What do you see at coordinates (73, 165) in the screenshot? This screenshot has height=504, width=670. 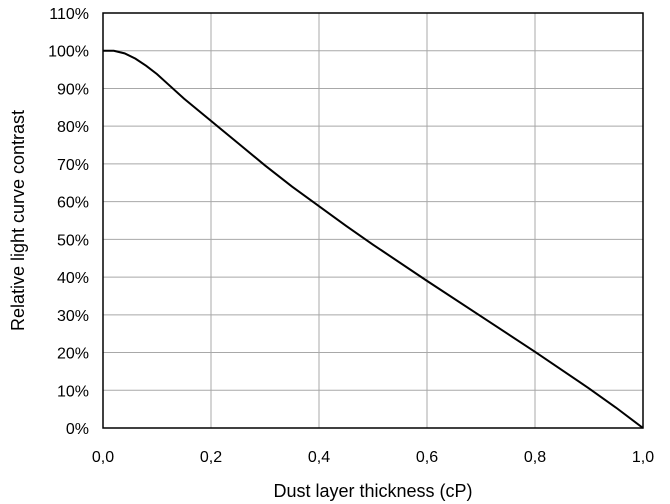 I see `y-tick-label: 70%` at bounding box center [73, 165].